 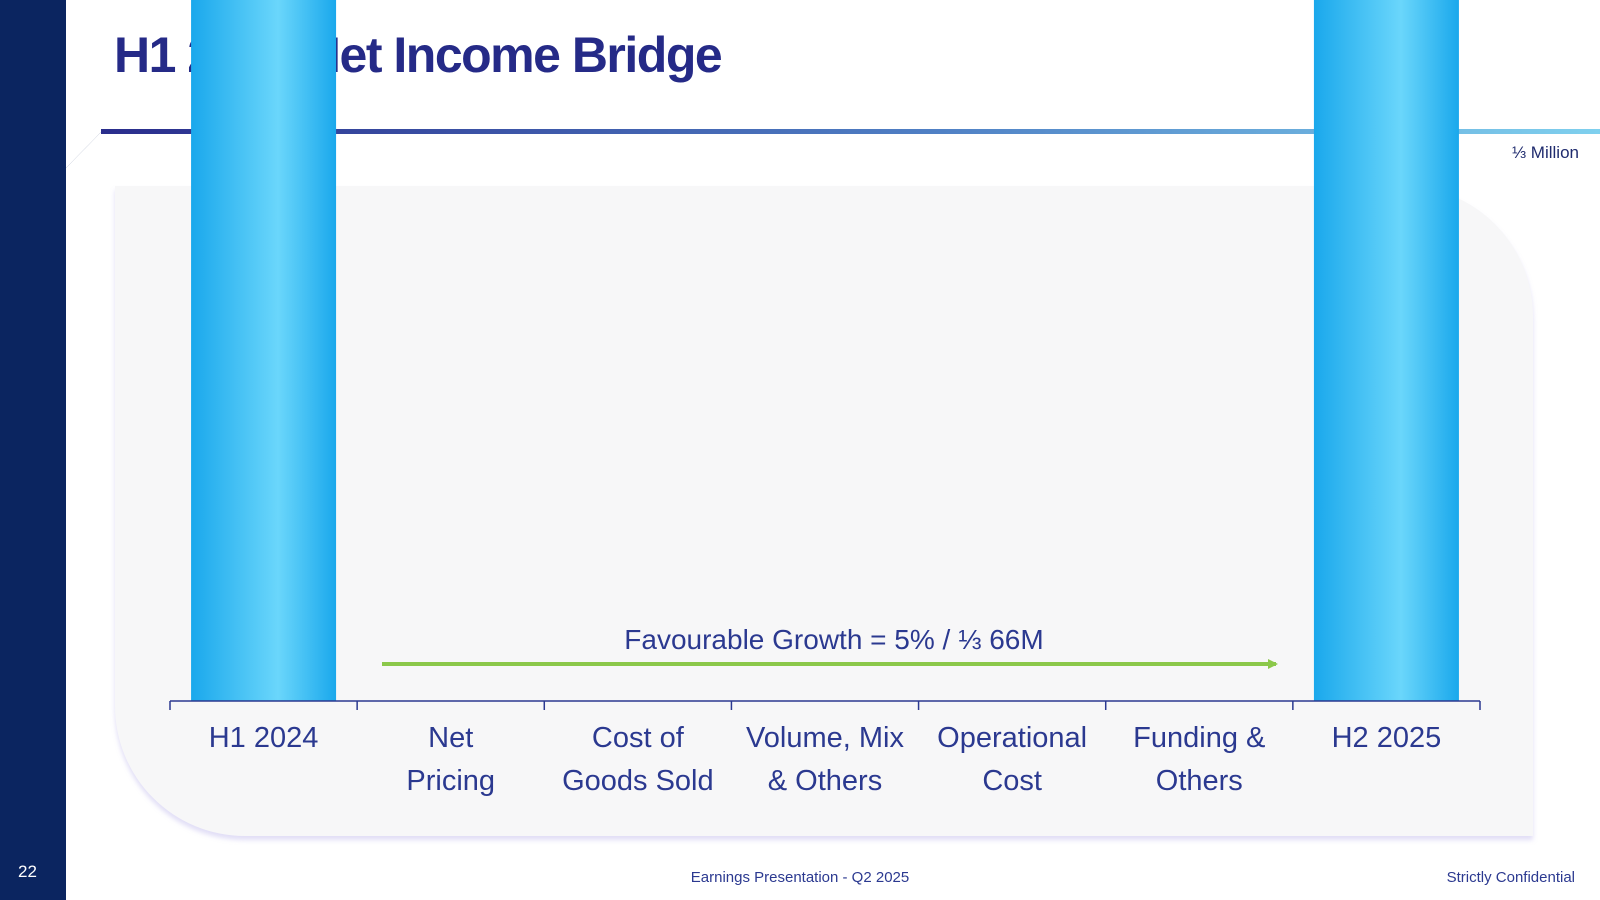 I want to click on category-label-1: Net Pricing, so click(x=450, y=759).